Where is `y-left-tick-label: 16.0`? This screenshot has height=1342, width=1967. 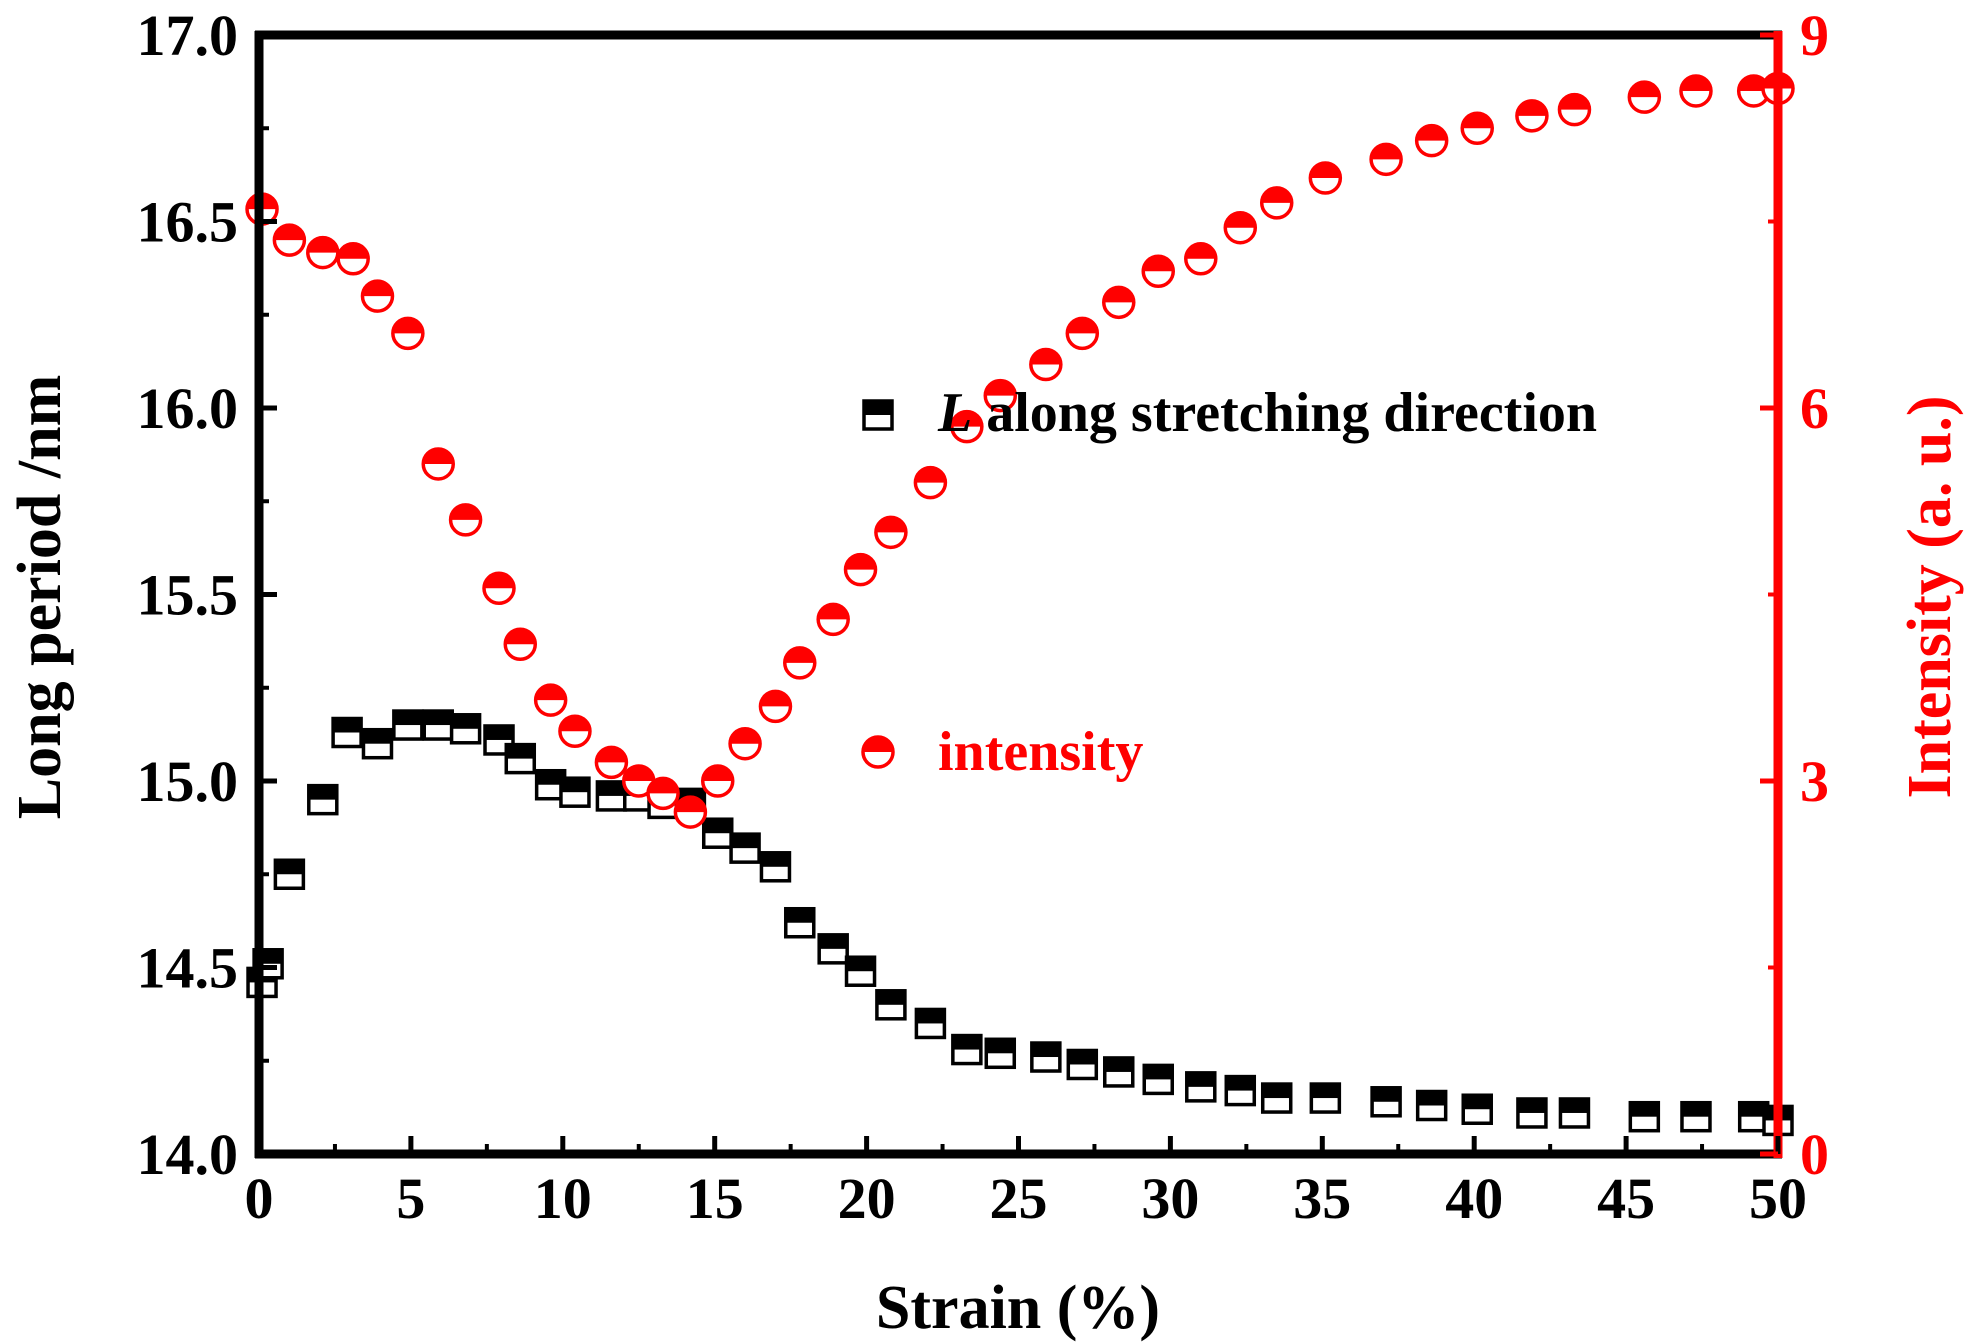 y-left-tick-label: 16.0 is located at coordinates (188, 408).